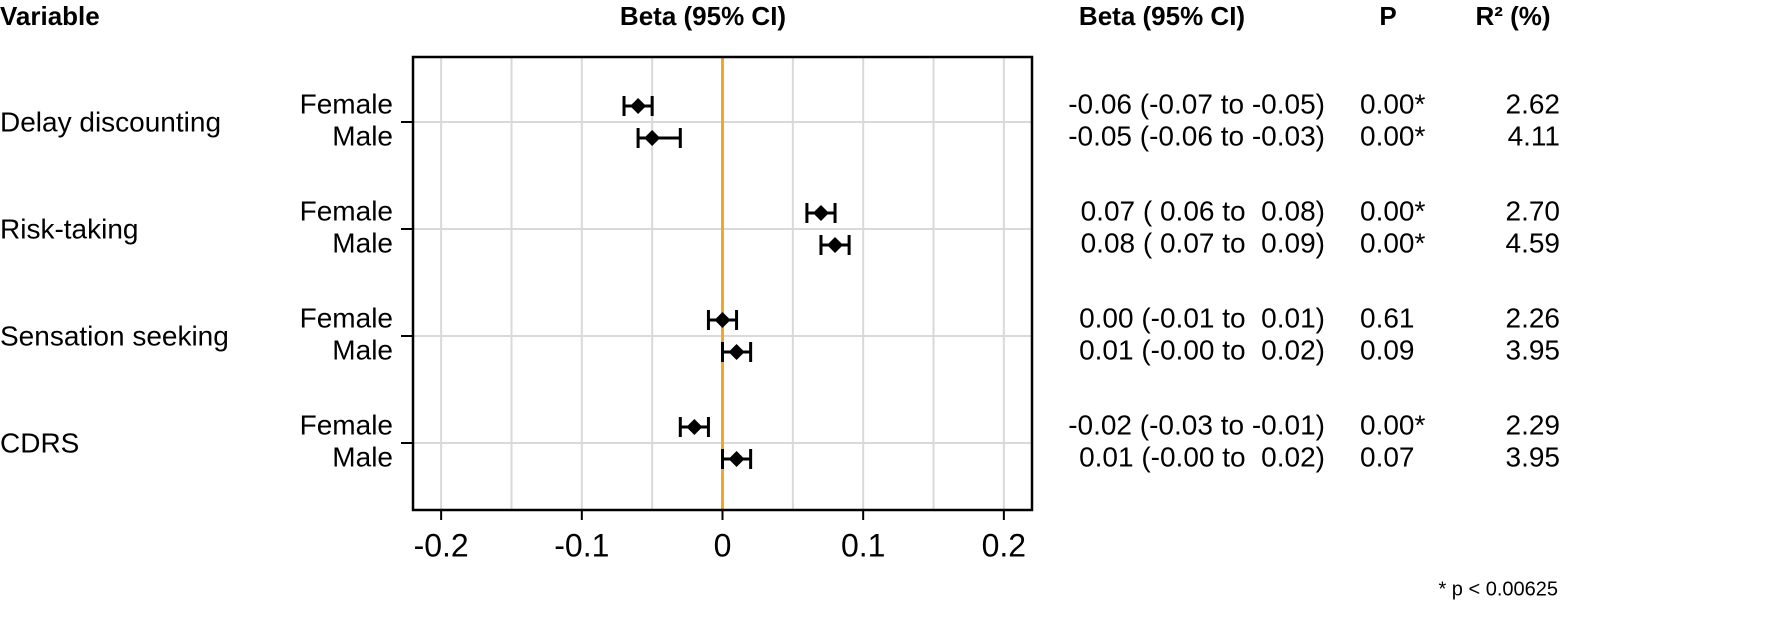 The width and height of the screenshot is (1773, 632). I want to click on ci-header: Beta (95% CI), so click(1162, 16).